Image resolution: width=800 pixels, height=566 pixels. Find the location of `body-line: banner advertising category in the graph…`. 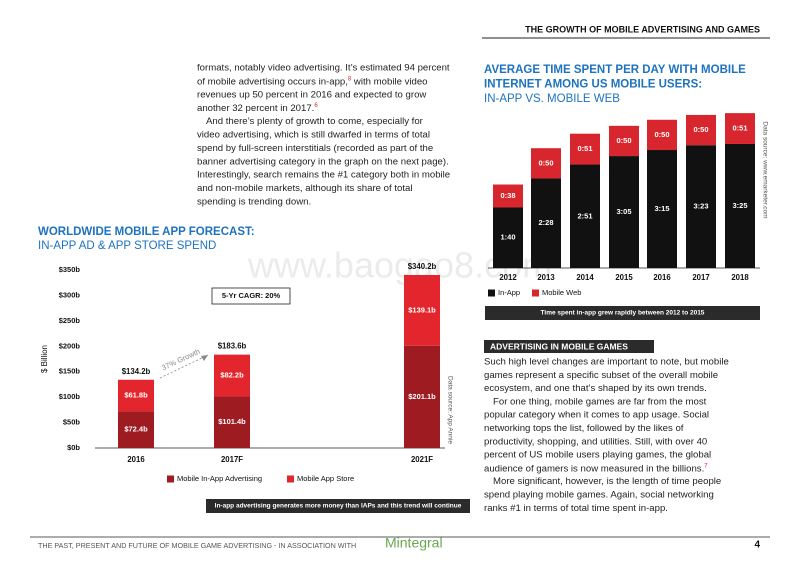

body-line: banner advertising category in the graph… is located at coordinates (323, 161).